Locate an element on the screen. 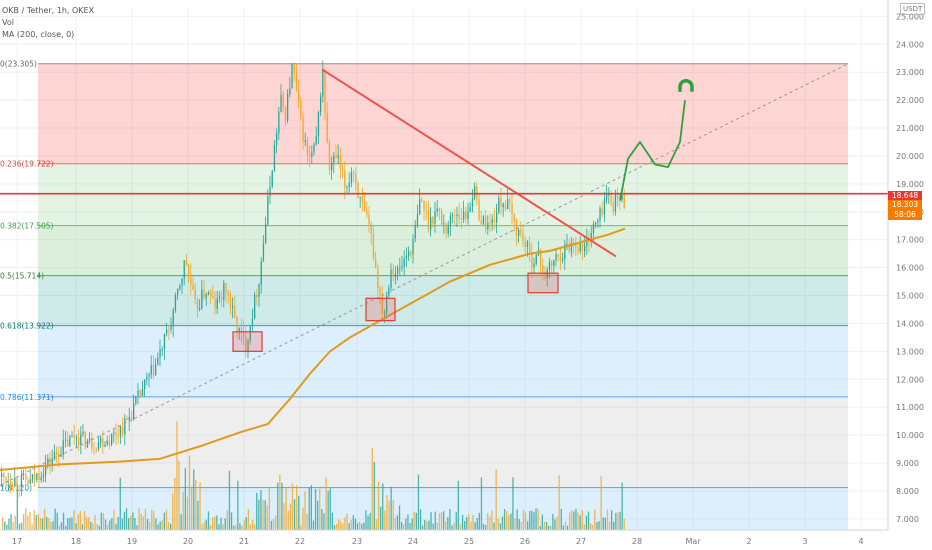 The width and height of the screenshot is (932, 550). y-tick-label: 15.000 is located at coordinates (910, 296).